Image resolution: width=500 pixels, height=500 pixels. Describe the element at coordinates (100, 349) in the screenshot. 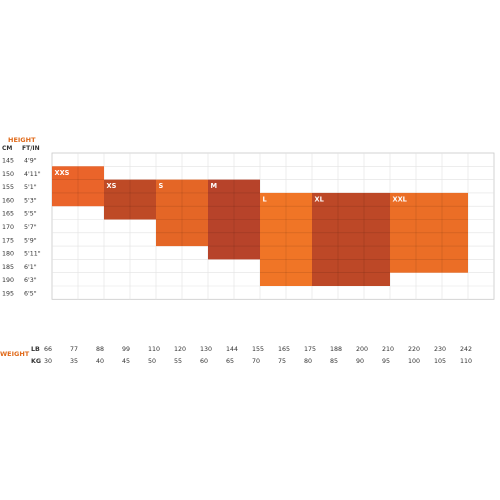

I see `weight-lb-tick: 88` at that location.